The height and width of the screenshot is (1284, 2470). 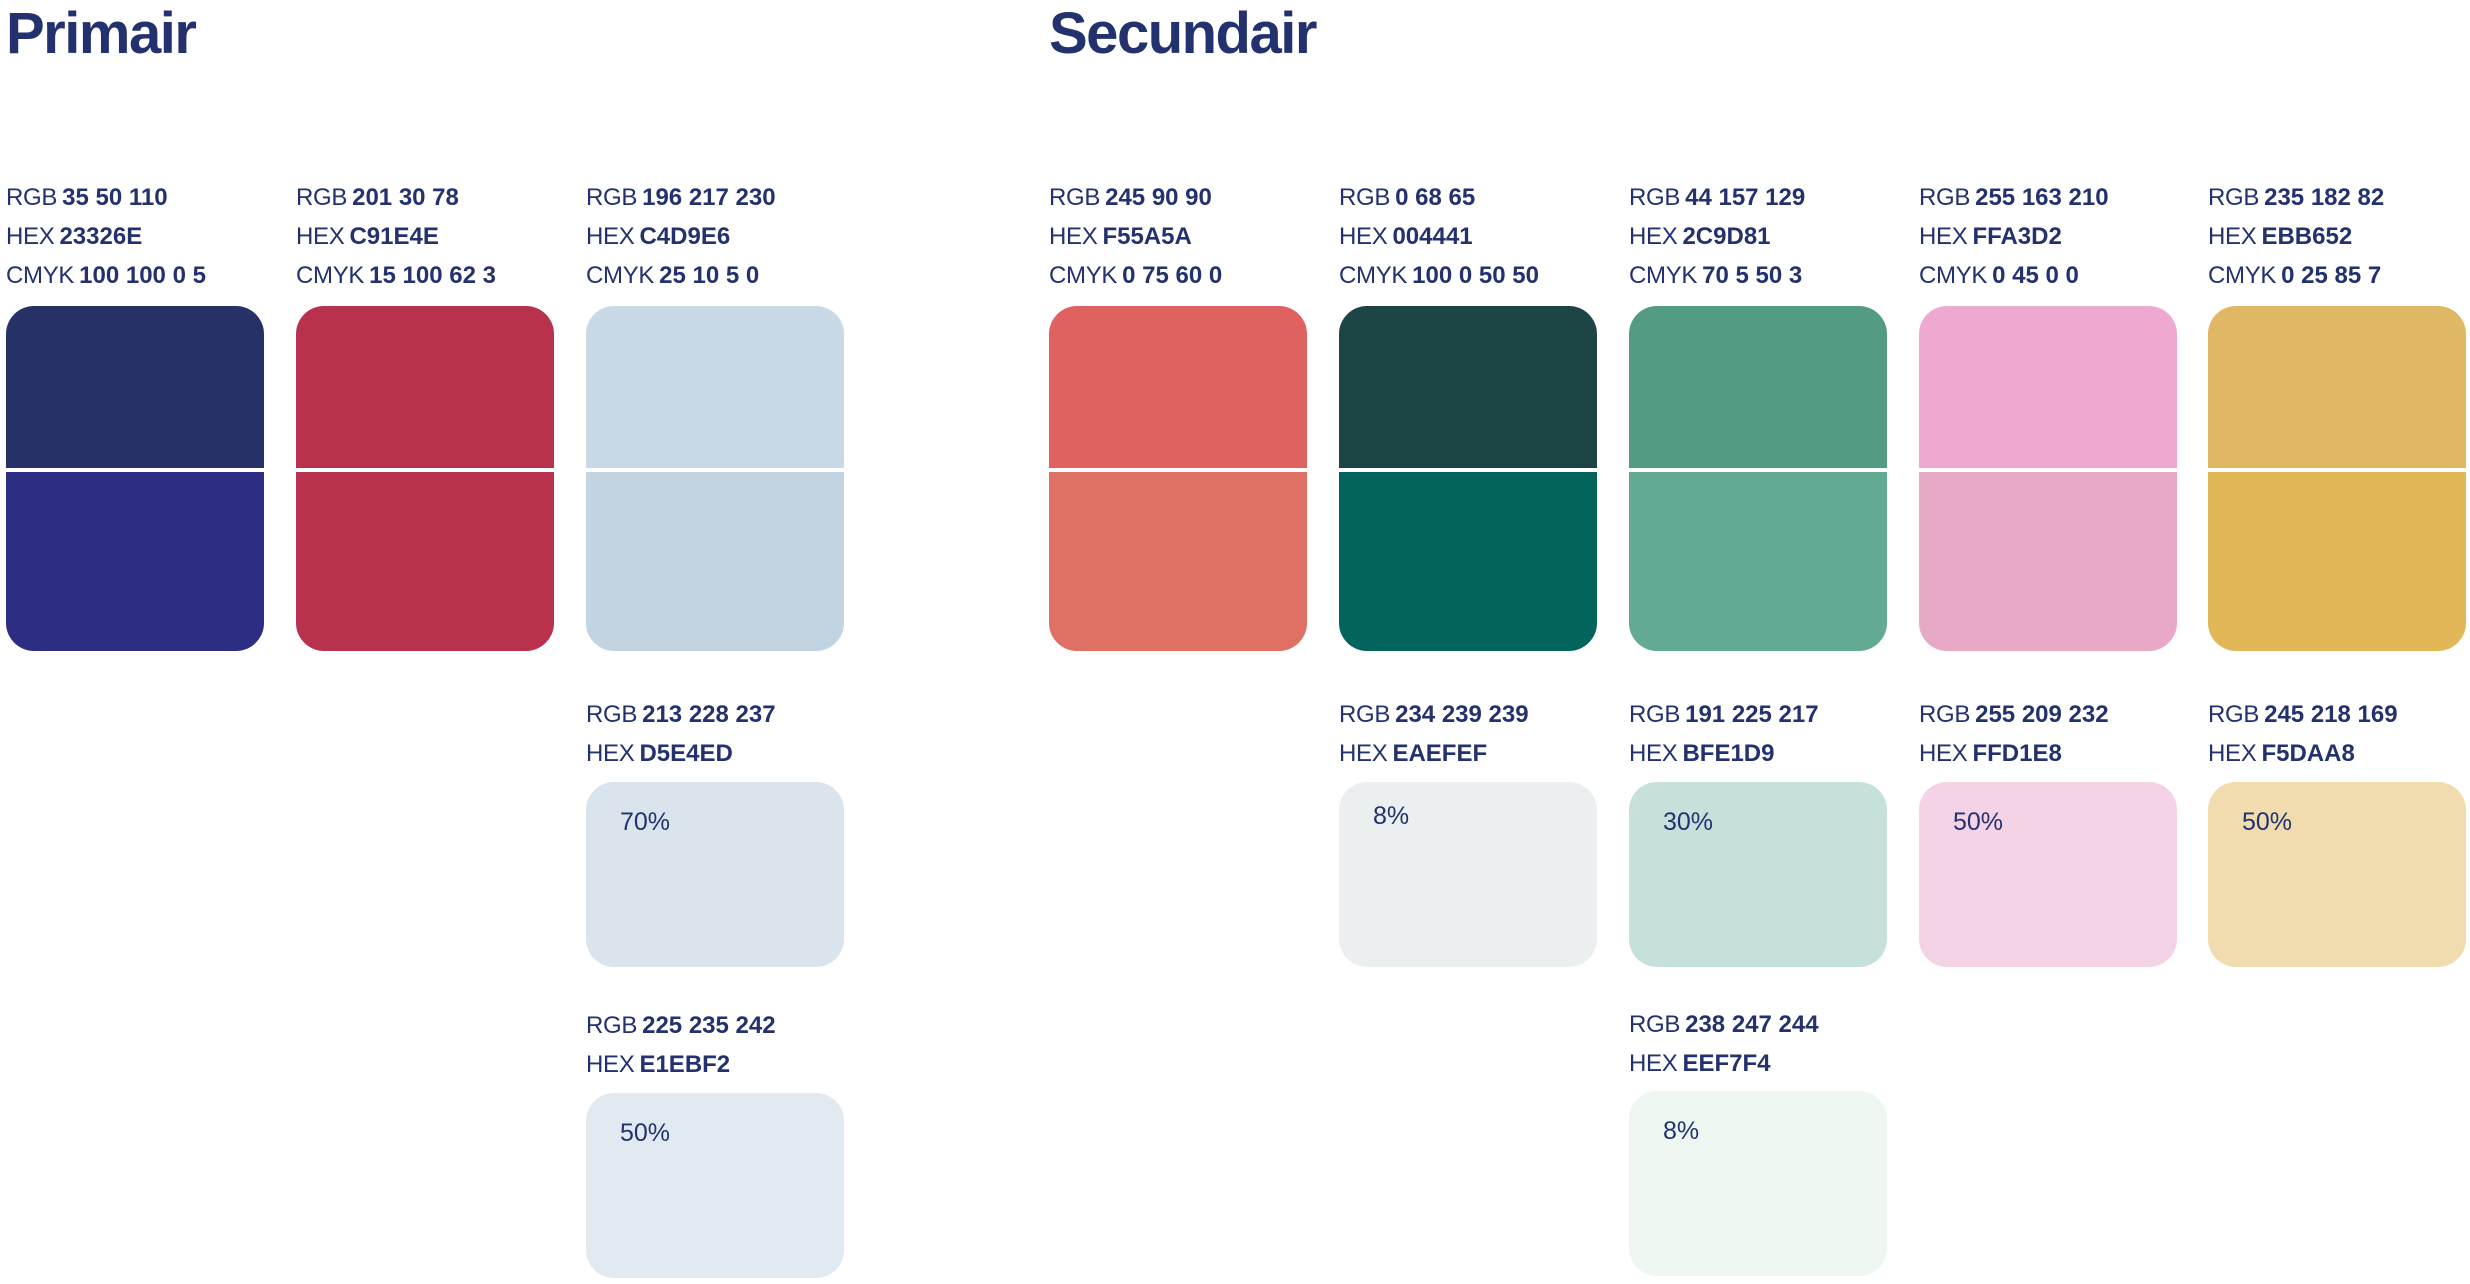 What do you see at coordinates (1745, 197) in the screenshot?
I see `rgb-value: 44 157 129` at bounding box center [1745, 197].